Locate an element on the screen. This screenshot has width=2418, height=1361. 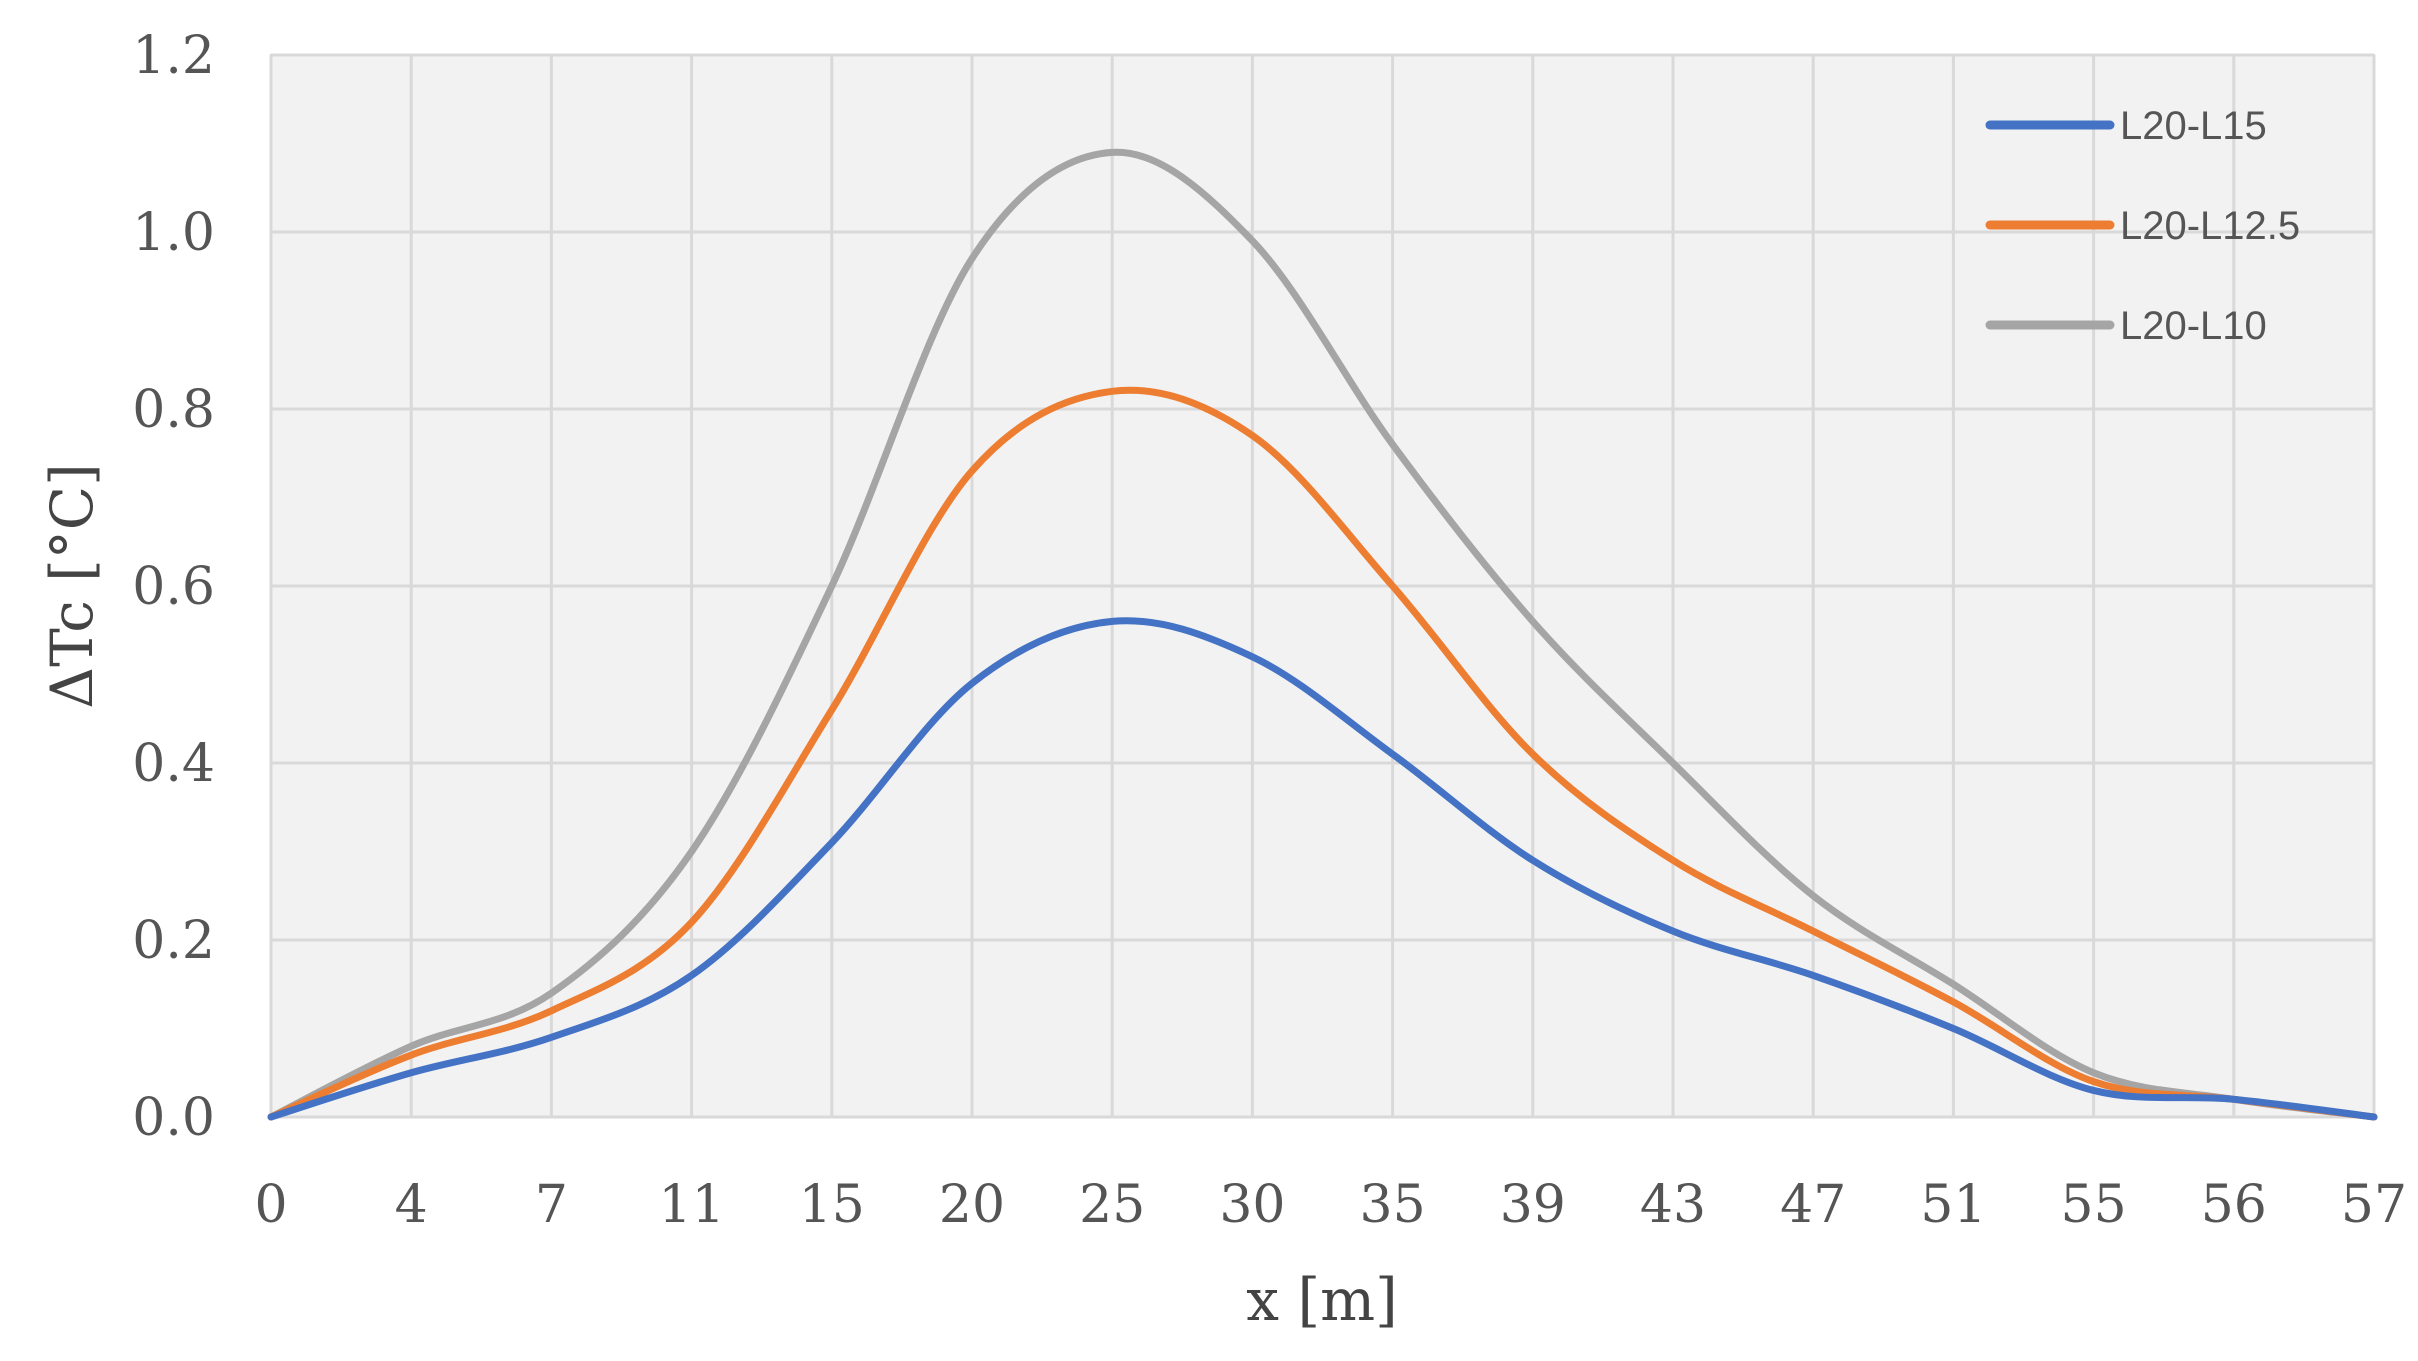
x-tick-label: 56 is located at coordinates (2234, 1205).